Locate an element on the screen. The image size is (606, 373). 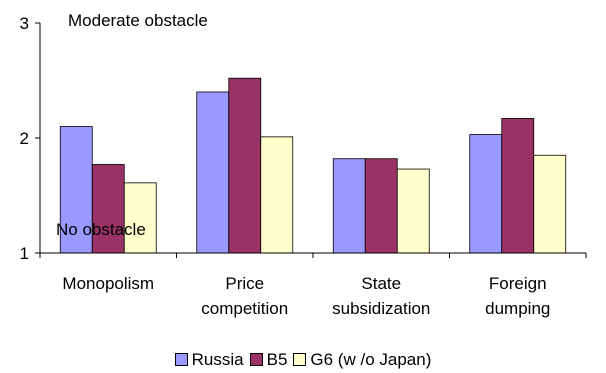
x-category-label: State subsidization is located at coordinates (381, 296).